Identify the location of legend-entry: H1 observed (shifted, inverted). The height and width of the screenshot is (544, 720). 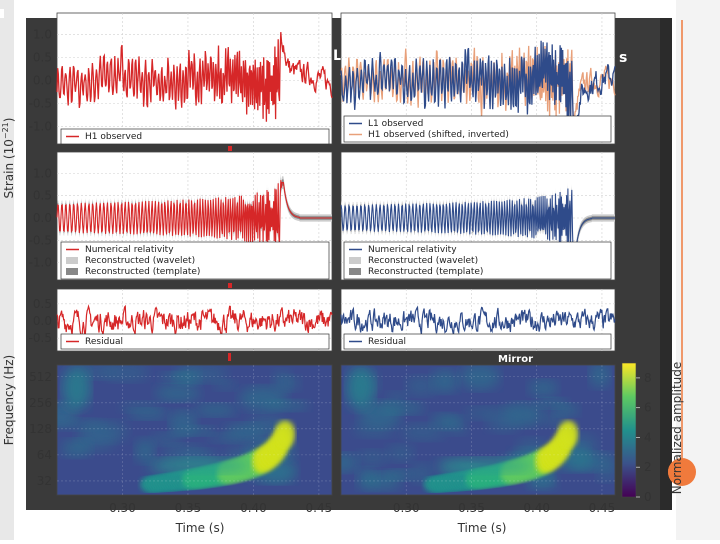
(438, 135).